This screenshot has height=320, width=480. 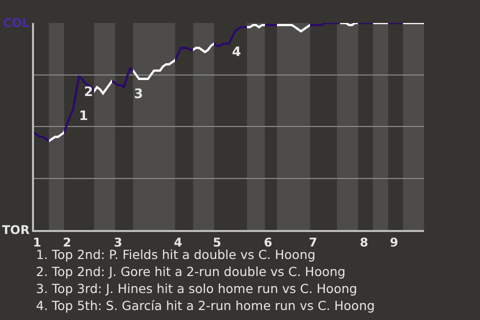 What do you see at coordinates (139, 94) in the screenshot?
I see `annotation: 3` at bounding box center [139, 94].